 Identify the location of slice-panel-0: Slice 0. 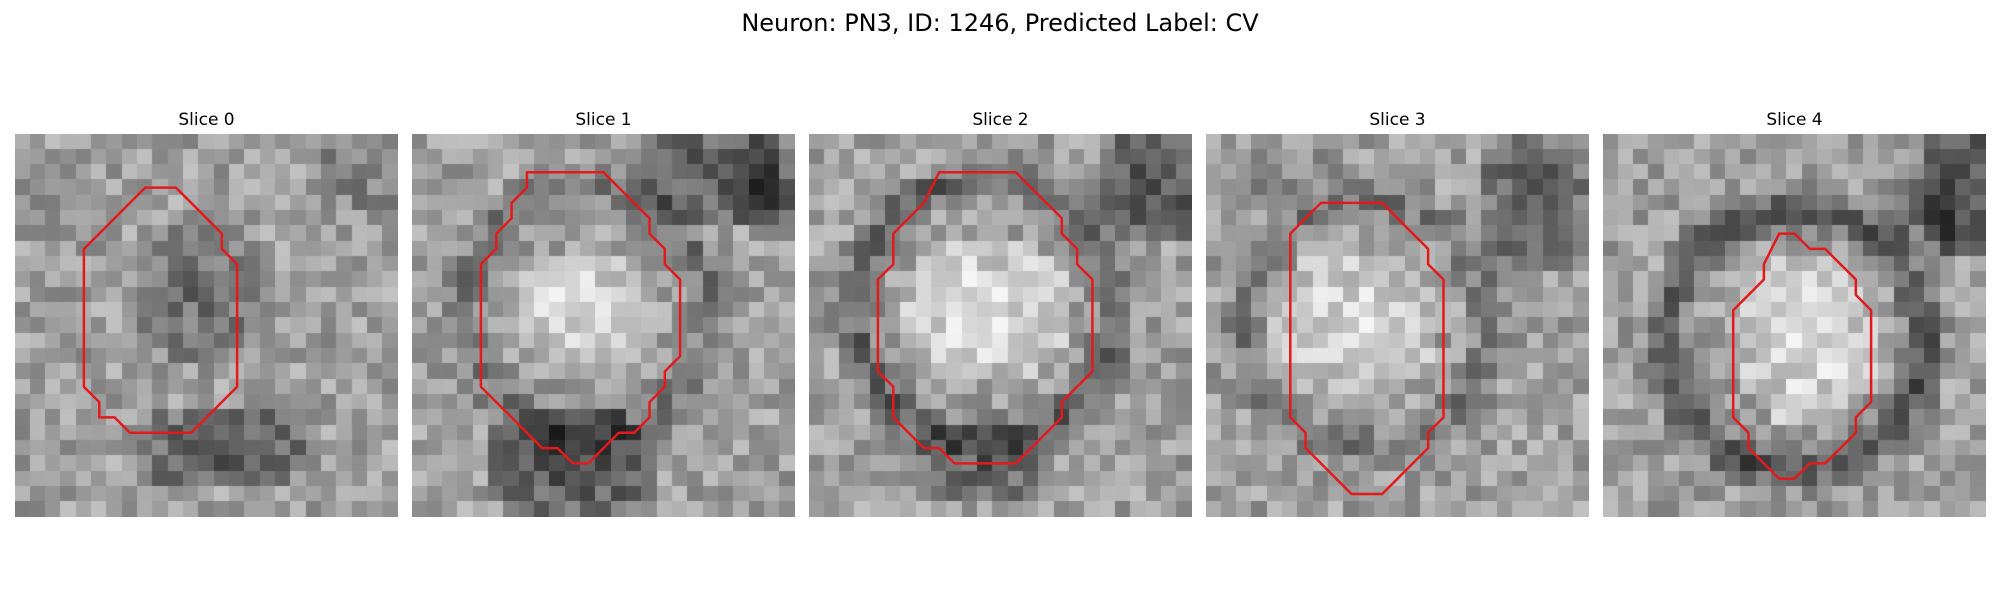
(206, 312).